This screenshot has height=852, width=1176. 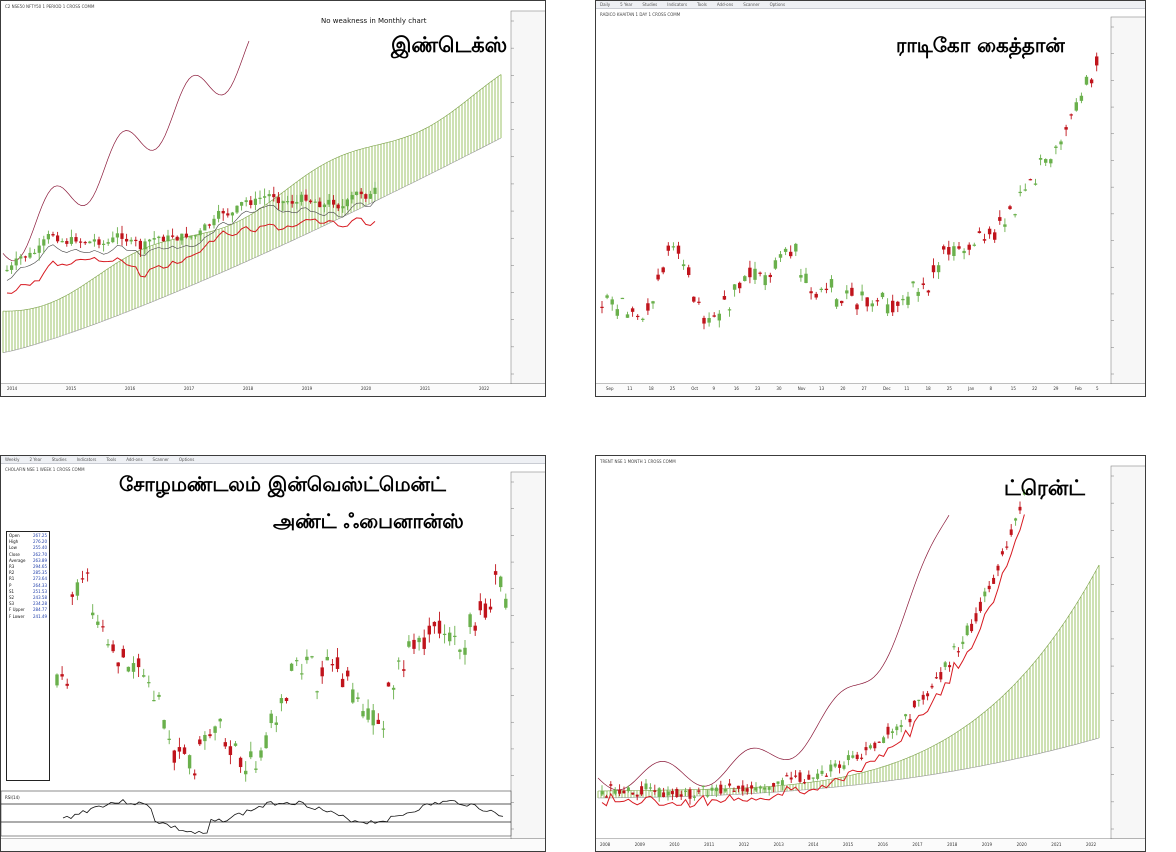 What do you see at coordinates (40, 560) in the screenshot?
I see `data-window-value: 263.89` at bounding box center [40, 560].